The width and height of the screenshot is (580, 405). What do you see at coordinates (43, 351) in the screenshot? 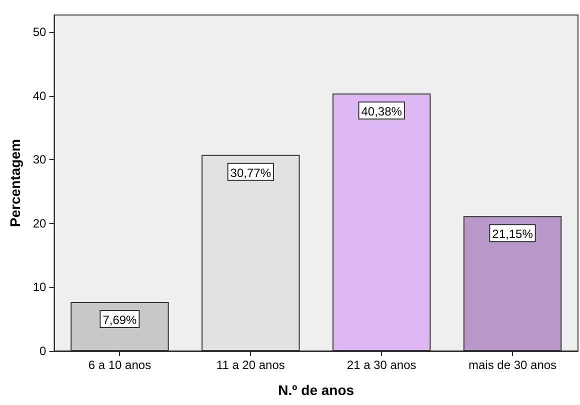
I see `y-tick-label: 0` at bounding box center [43, 351].